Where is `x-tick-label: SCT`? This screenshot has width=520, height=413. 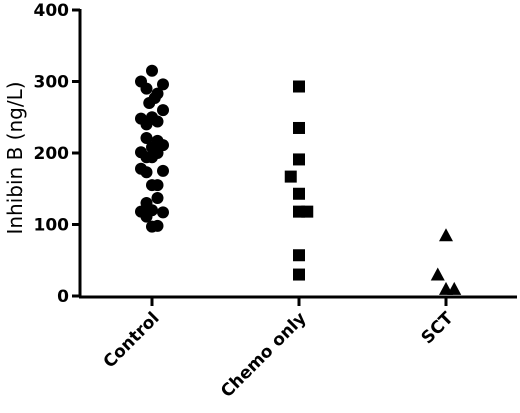
x-tick-label: SCT is located at coordinates (438, 328).